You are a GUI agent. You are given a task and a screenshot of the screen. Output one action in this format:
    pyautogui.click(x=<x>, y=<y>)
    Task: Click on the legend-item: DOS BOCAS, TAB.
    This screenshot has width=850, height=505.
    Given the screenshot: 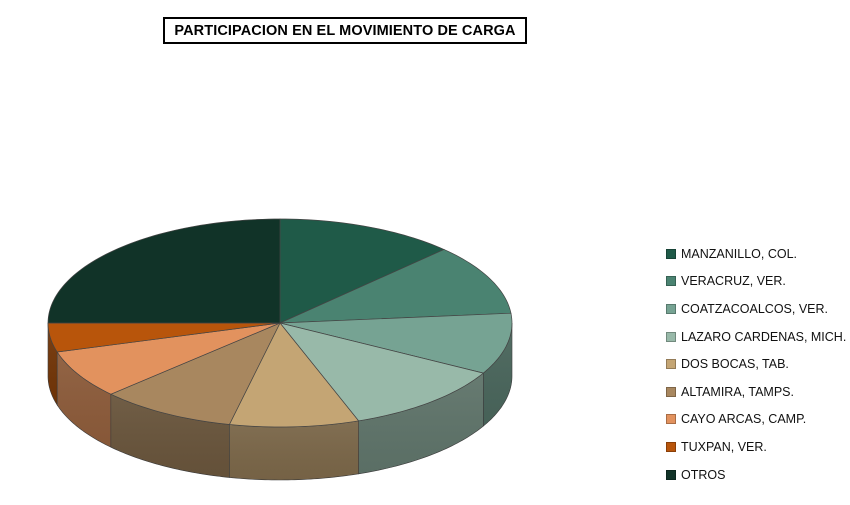 What is the action you would take?
    pyautogui.click(x=758, y=364)
    